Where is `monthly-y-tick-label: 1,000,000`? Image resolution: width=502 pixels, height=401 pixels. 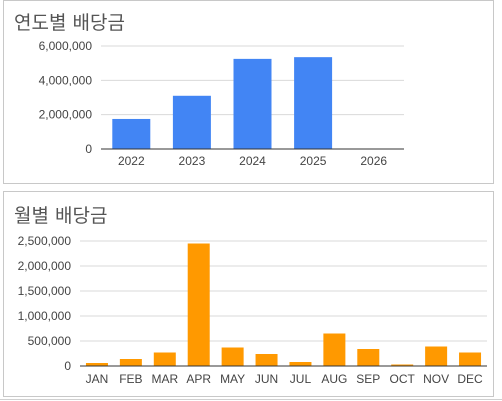 monthly-y-tick-label: 1,000,000 is located at coordinates (45, 316).